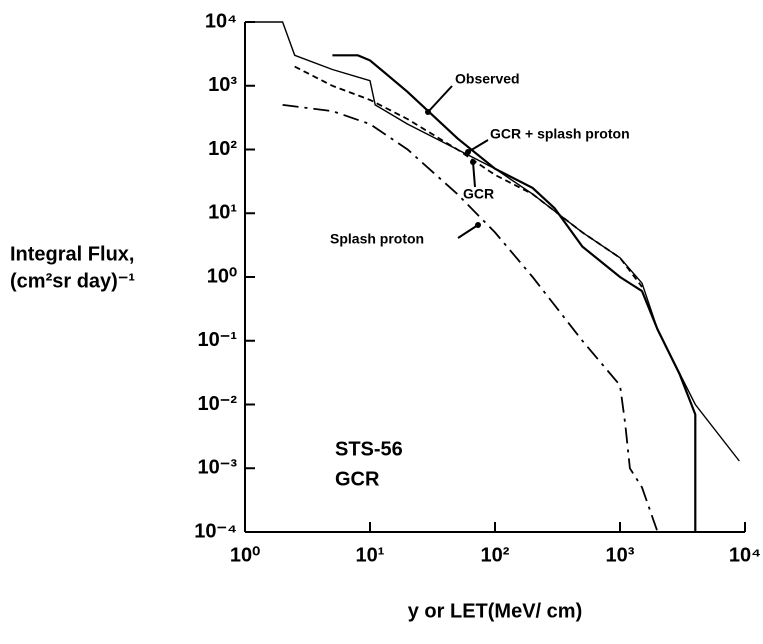 The image size is (763, 644). Describe the element at coordinates (370, 555) in the screenshot. I see `x-tick-label: 10¹` at that location.